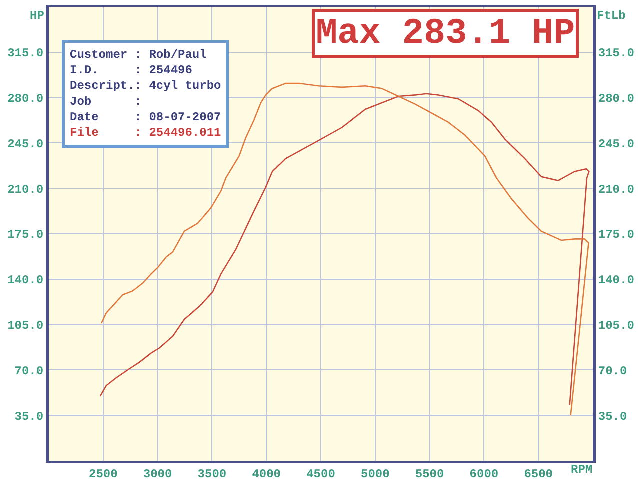 The width and height of the screenshot is (638, 479). What do you see at coordinates (613, 371) in the screenshot?
I see `y2-tick-label: 70.0` at bounding box center [613, 371].